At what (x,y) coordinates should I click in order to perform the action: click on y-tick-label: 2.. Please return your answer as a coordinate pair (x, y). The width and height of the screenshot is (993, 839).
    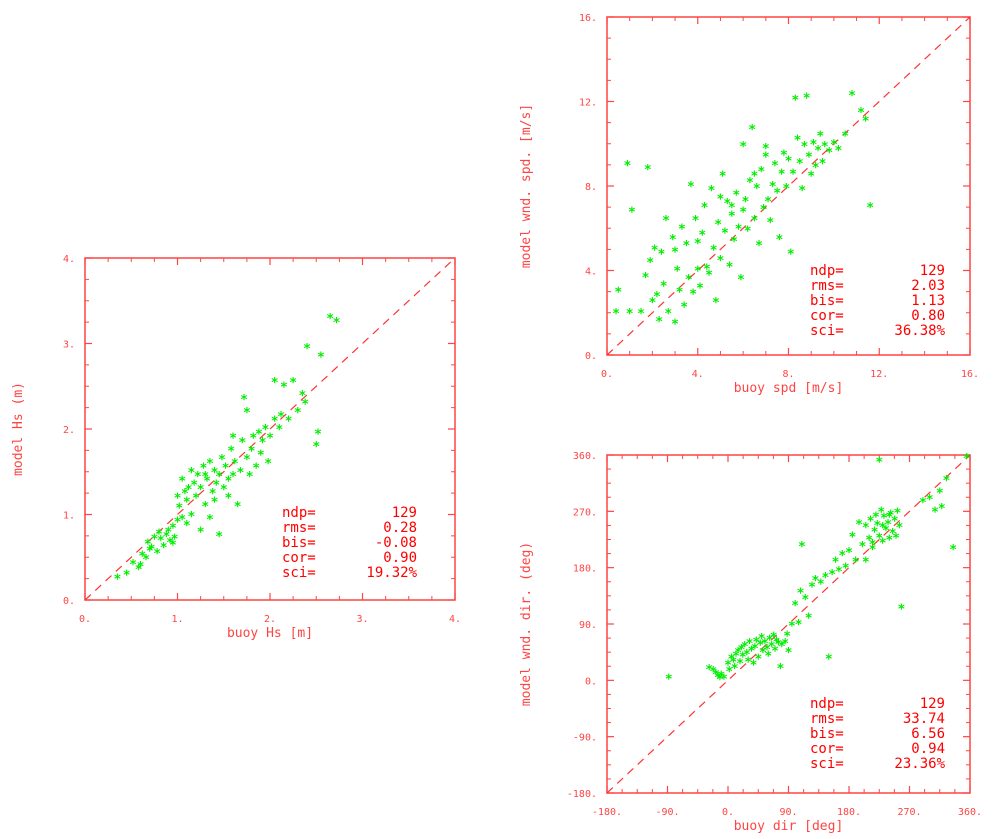
    Looking at the image, I should click on (69, 430).